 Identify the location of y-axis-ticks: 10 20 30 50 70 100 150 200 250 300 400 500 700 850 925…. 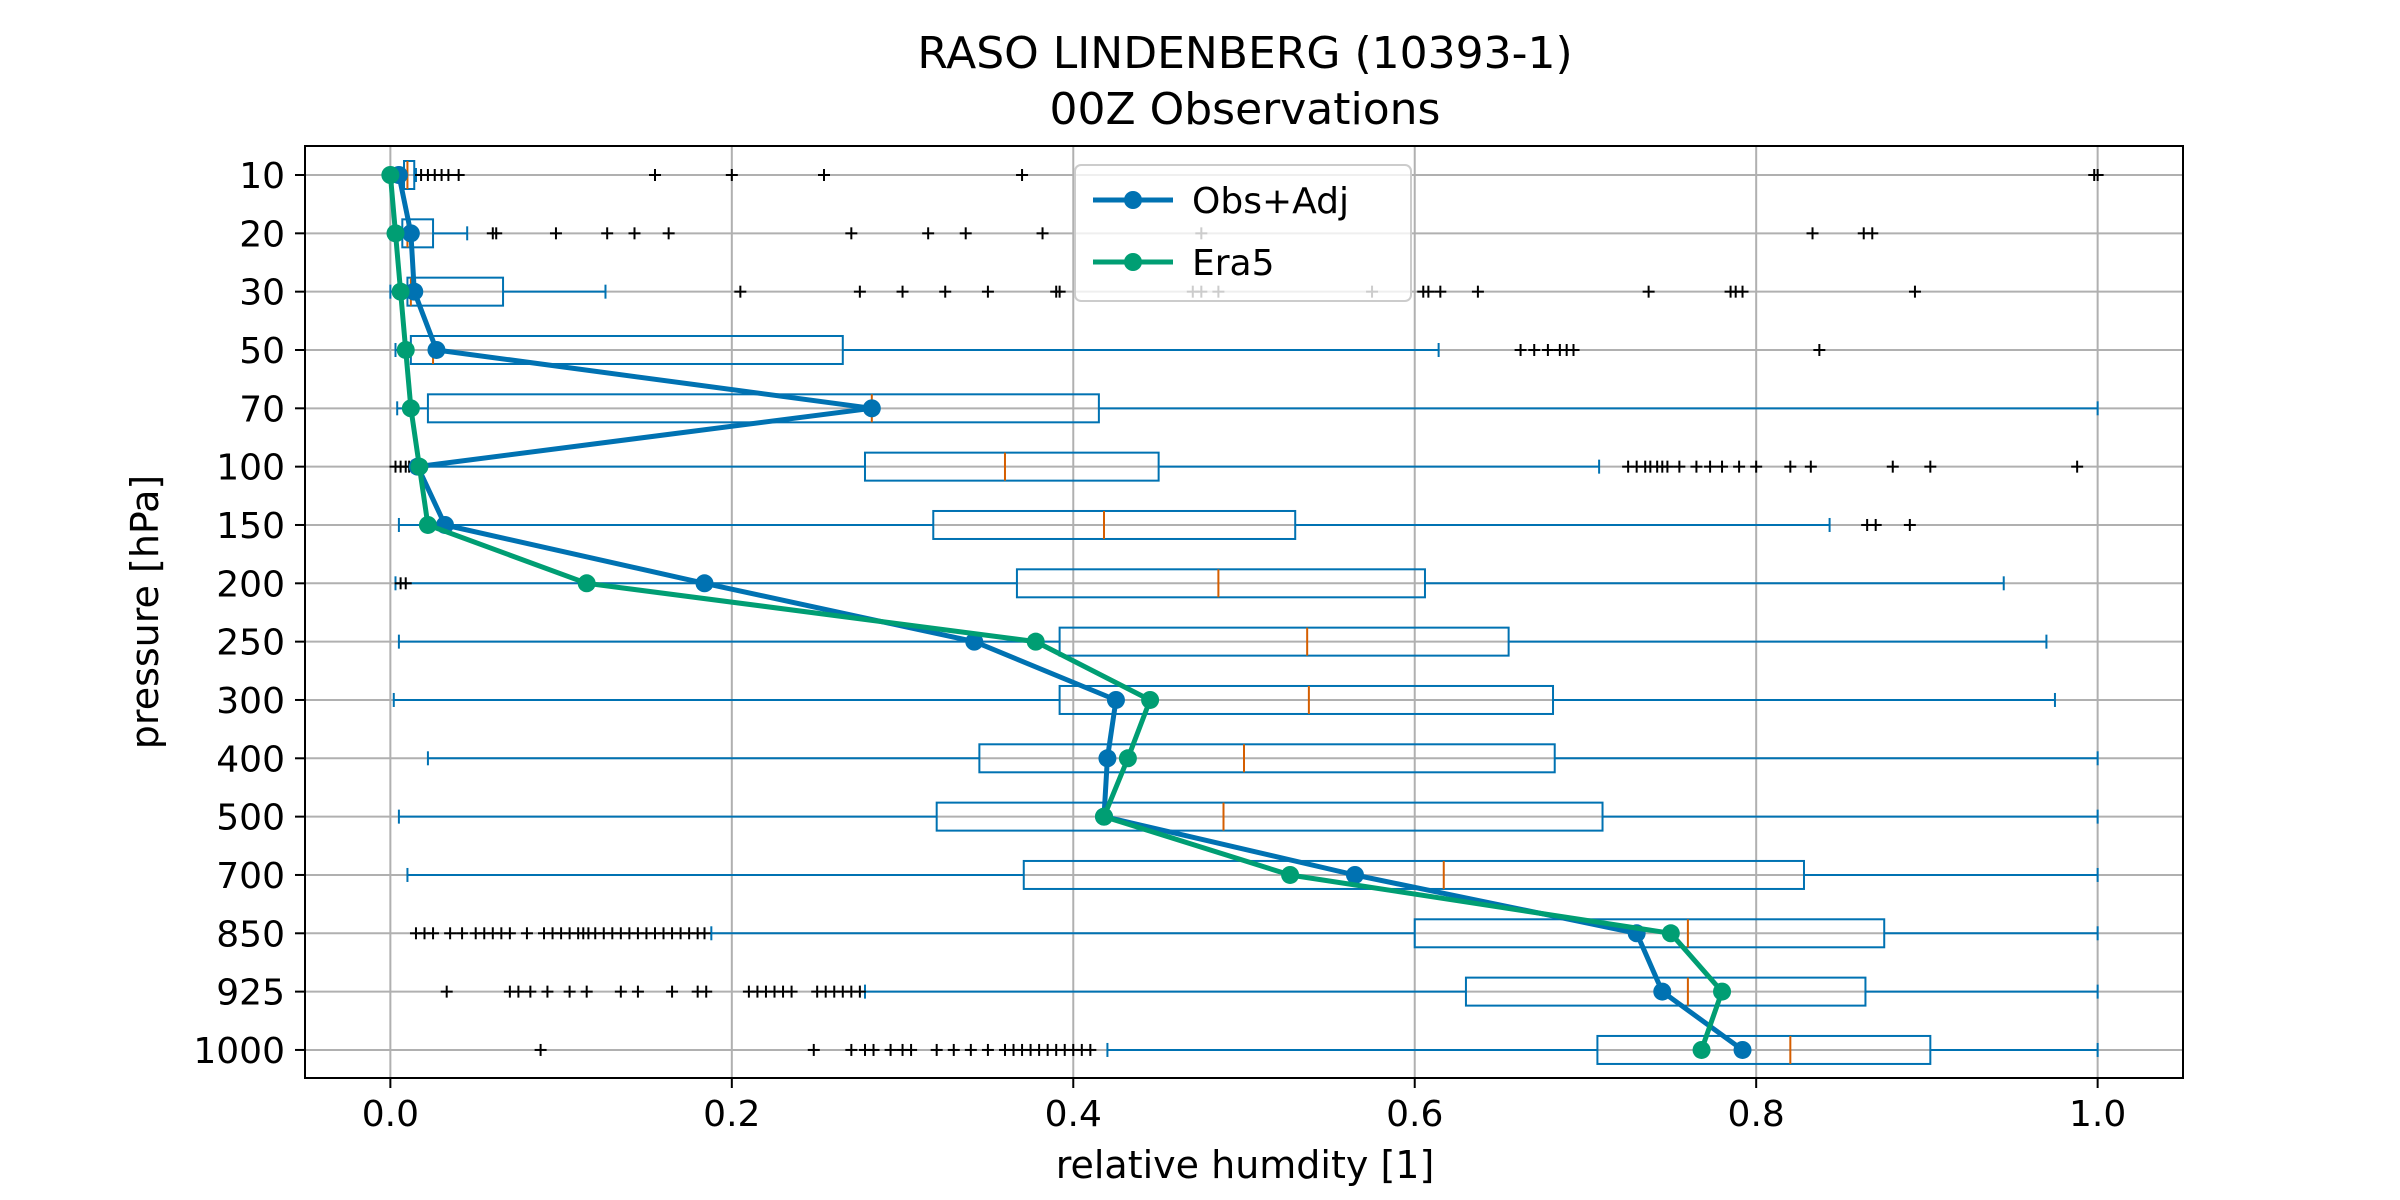
(249, 614).